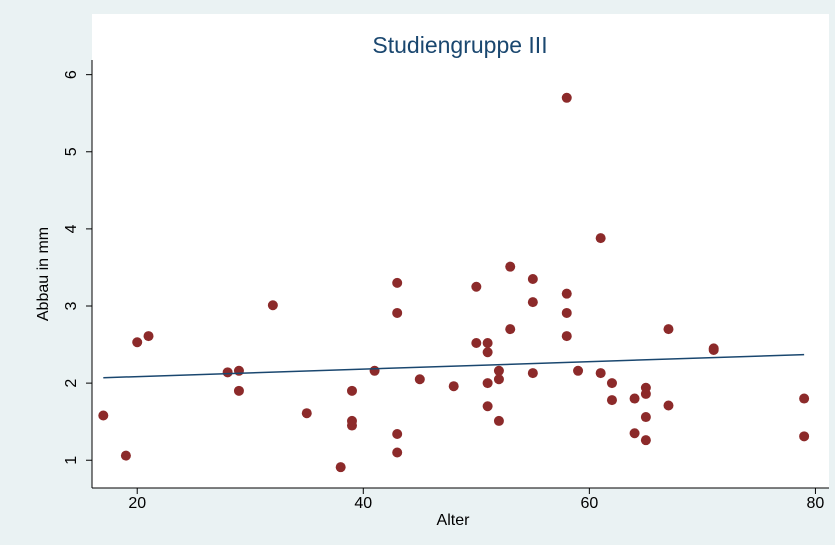 This screenshot has width=835, height=545. What do you see at coordinates (71, 305) in the screenshot?
I see `y-tick-label: 3` at bounding box center [71, 305].